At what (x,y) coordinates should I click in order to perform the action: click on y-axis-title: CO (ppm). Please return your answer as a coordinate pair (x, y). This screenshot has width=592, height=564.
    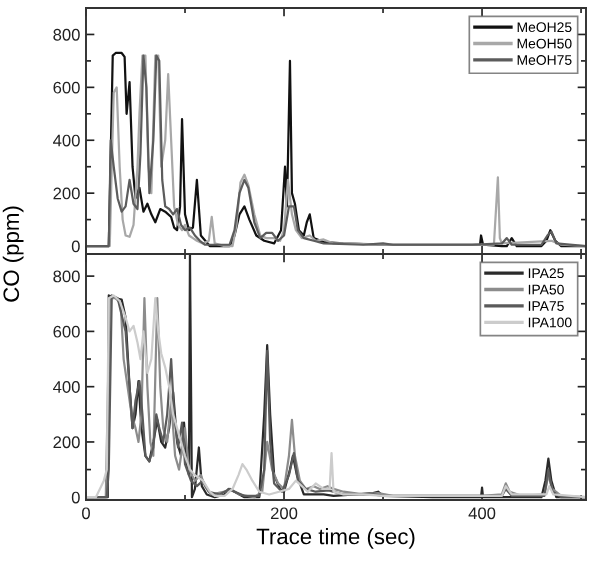
    Looking at the image, I should click on (13, 254).